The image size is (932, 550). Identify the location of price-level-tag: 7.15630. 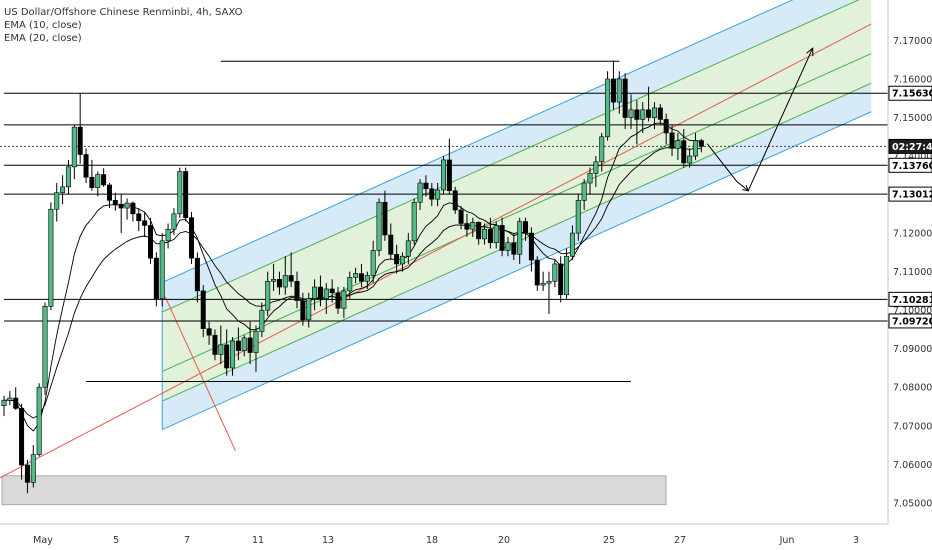
(910, 93).